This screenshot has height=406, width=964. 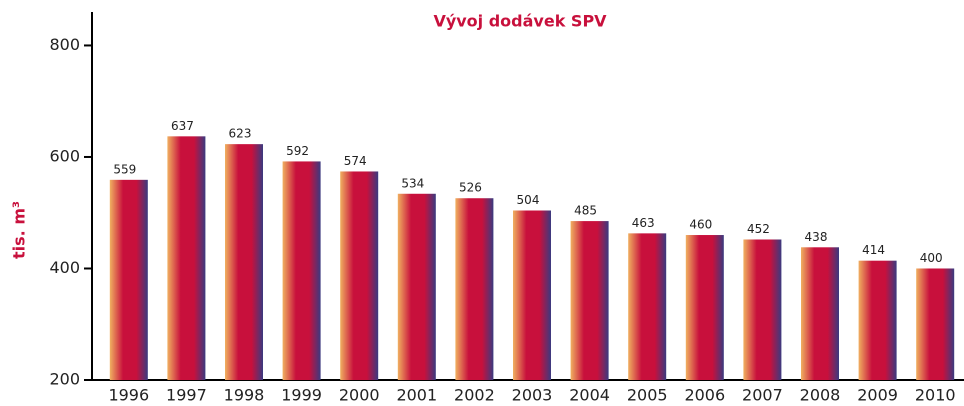 I want to click on value-label: 592, so click(x=297, y=151).